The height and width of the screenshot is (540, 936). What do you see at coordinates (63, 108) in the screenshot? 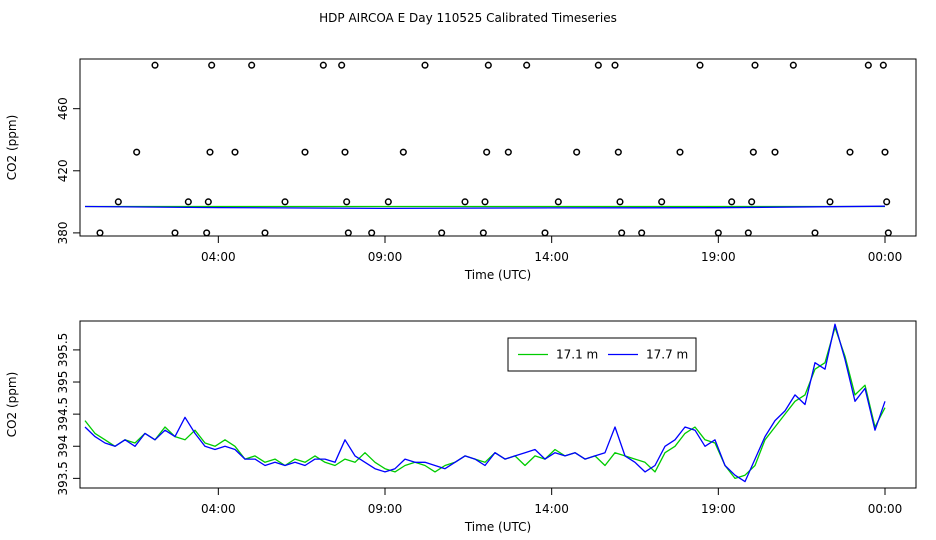
I see `y-tick-label: 460` at bounding box center [63, 108].